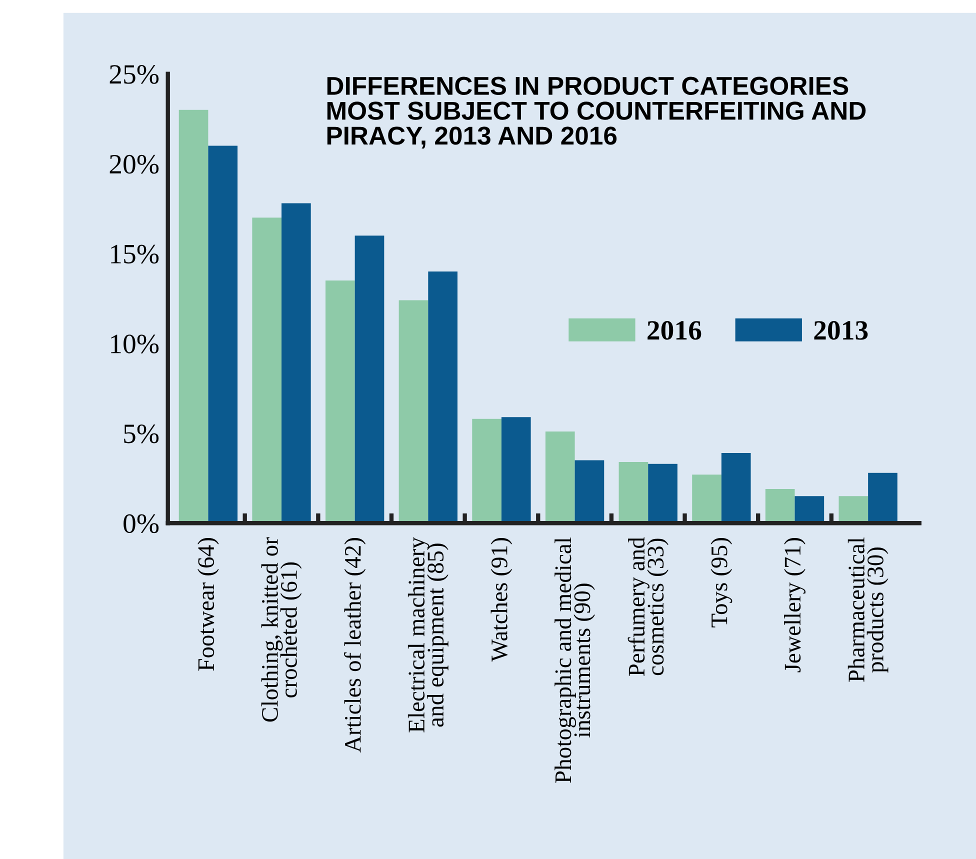 Image resolution: width=976 pixels, height=859 pixels. I want to click on y-tick-label: 15%, so click(135, 254).